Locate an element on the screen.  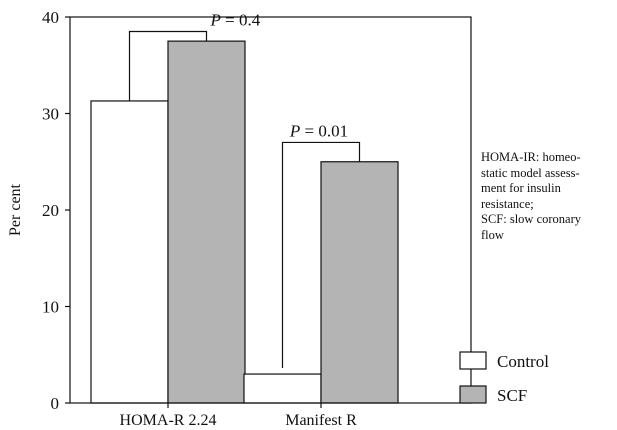
p-value-label: P = 0.01 is located at coordinates (318, 130).